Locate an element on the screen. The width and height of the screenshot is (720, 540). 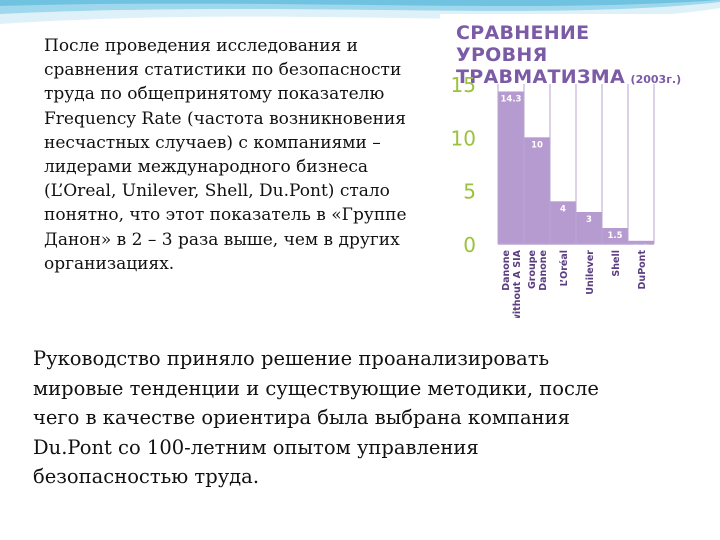
category-label: Shell is located at coordinates (616, 263).